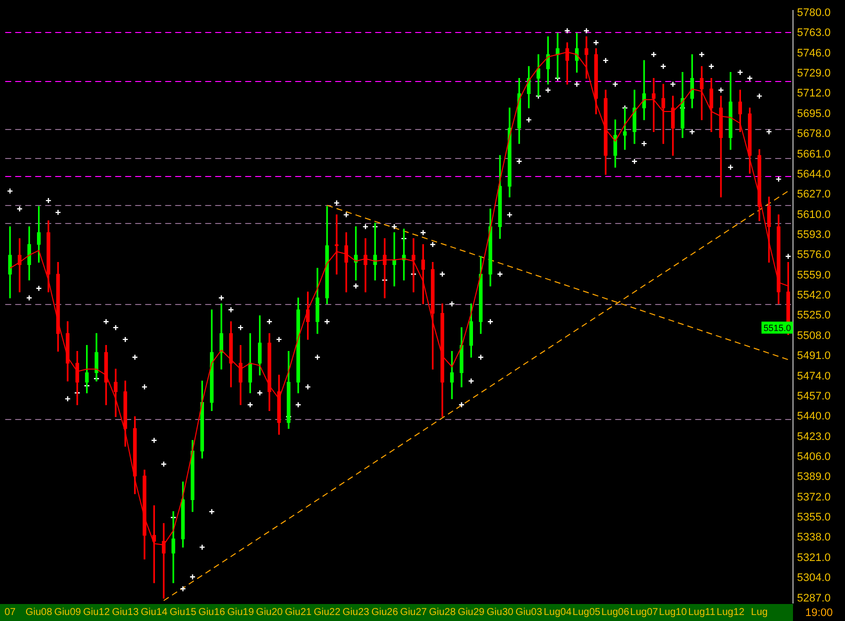 This screenshot has width=845, height=621. What do you see at coordinates (644, 612) in the screenshot?
I see `x-tick-label: Lug07` at bounding box center [644, 612].